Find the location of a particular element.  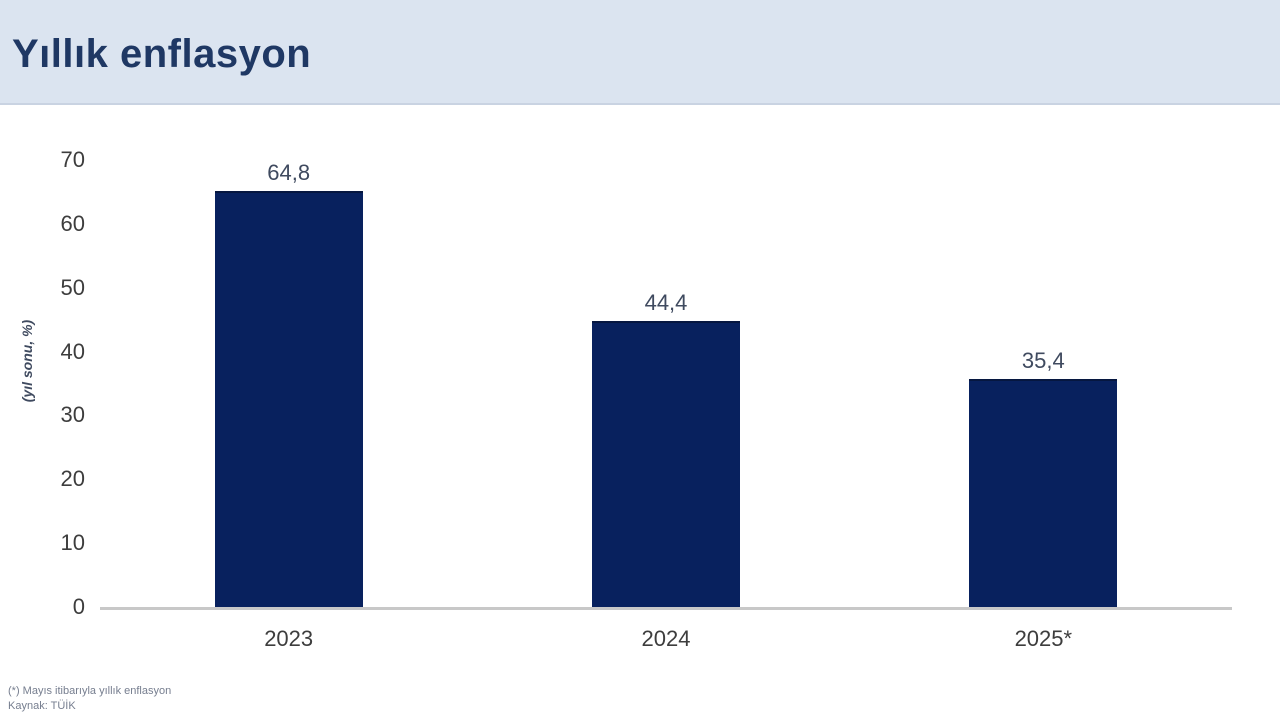

header-band: Yıllık enflasyon is located at coordinates (640, 52).